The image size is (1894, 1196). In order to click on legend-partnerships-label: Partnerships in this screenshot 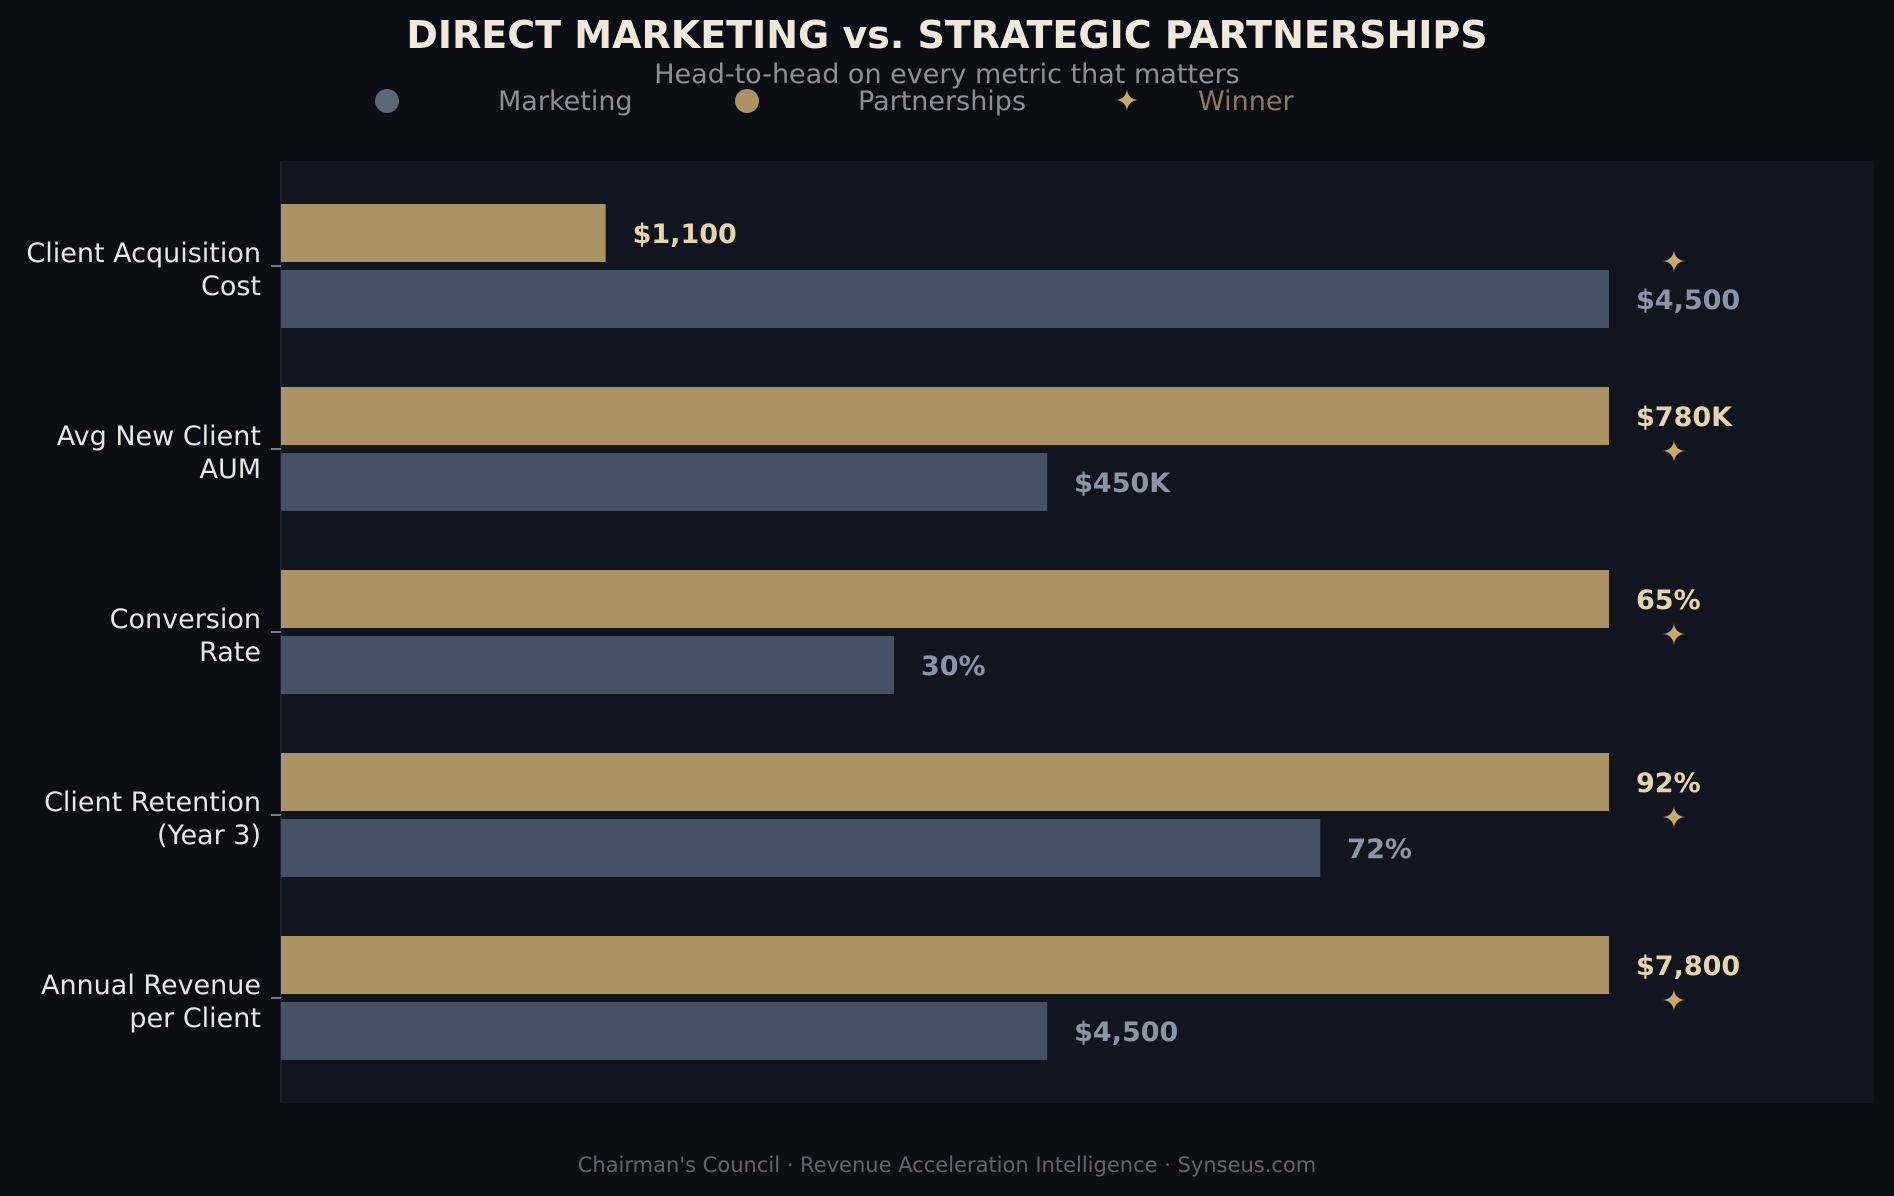, I will do `click(942, 101)`.